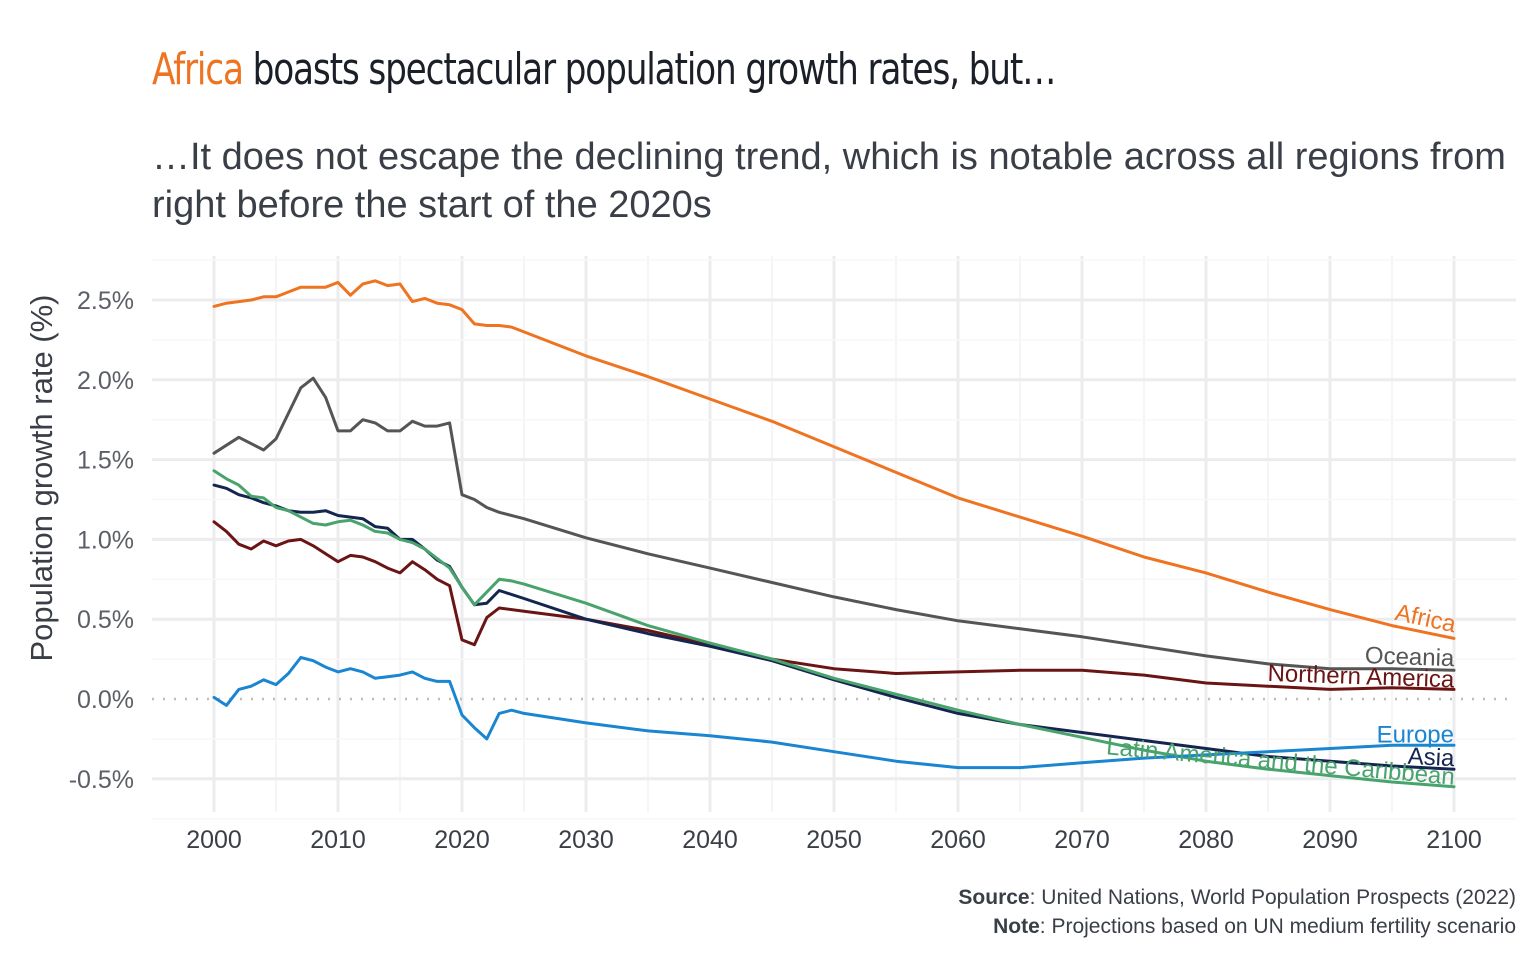 The height and width of the screenshot is (960, 1536). What do you see at coordinates (1016, 926) in the screenshot?
I see `note-label: Note` at bounding box center [1016, 926].